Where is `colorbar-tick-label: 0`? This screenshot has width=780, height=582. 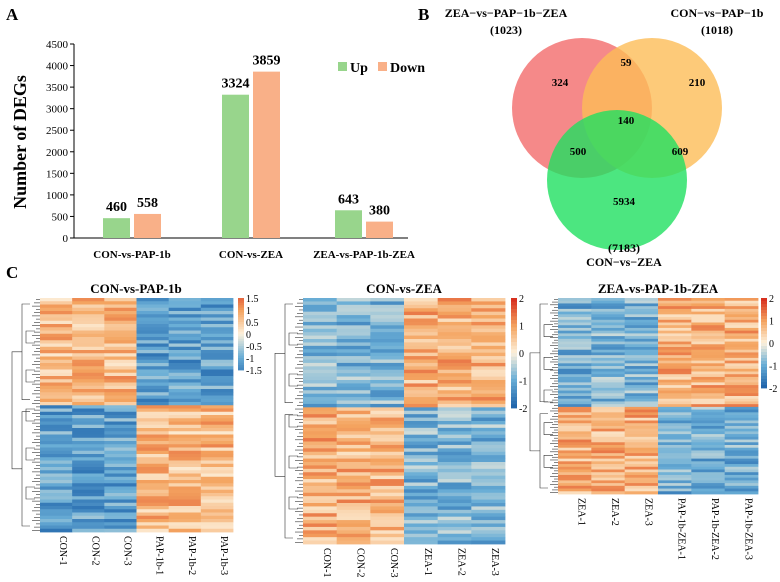 colorbar-tick-label: 0 is located at coordinates (521, 354).